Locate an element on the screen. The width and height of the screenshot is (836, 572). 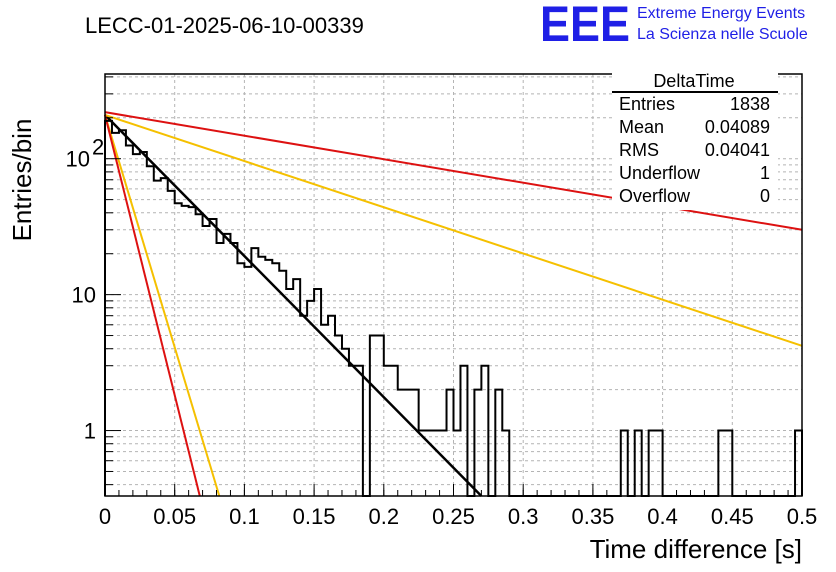
x-tick-label: 0.45 is located at coordinates (732, 516).